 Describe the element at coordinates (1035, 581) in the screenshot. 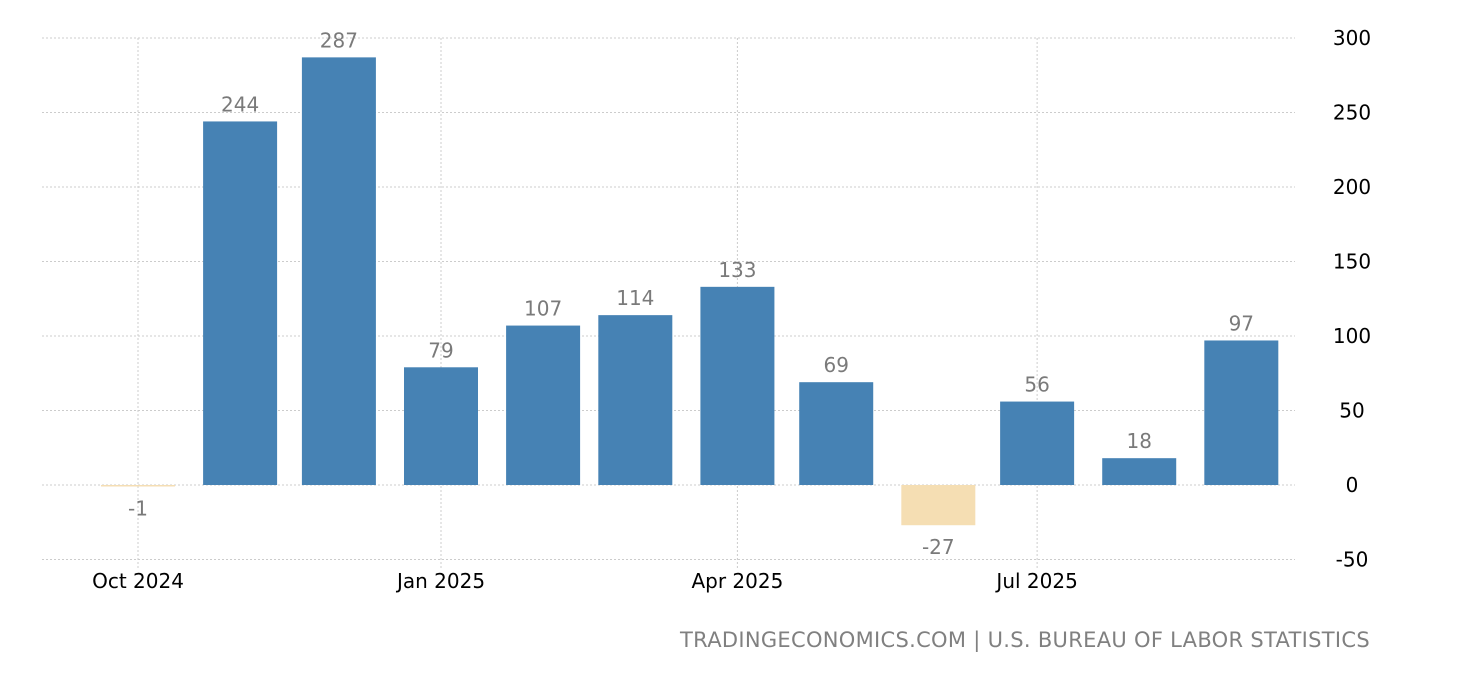

I see `x-tick-label: Jul 2025` at that location.